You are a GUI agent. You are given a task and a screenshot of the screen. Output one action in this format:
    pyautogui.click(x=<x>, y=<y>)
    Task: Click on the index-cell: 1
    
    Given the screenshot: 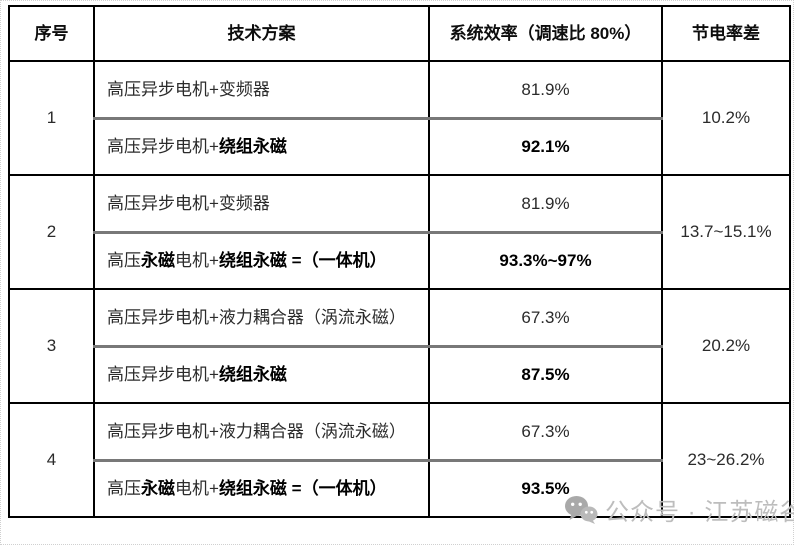 What is the action you would take?
    pyautogui.click(x=51, y=118)
    